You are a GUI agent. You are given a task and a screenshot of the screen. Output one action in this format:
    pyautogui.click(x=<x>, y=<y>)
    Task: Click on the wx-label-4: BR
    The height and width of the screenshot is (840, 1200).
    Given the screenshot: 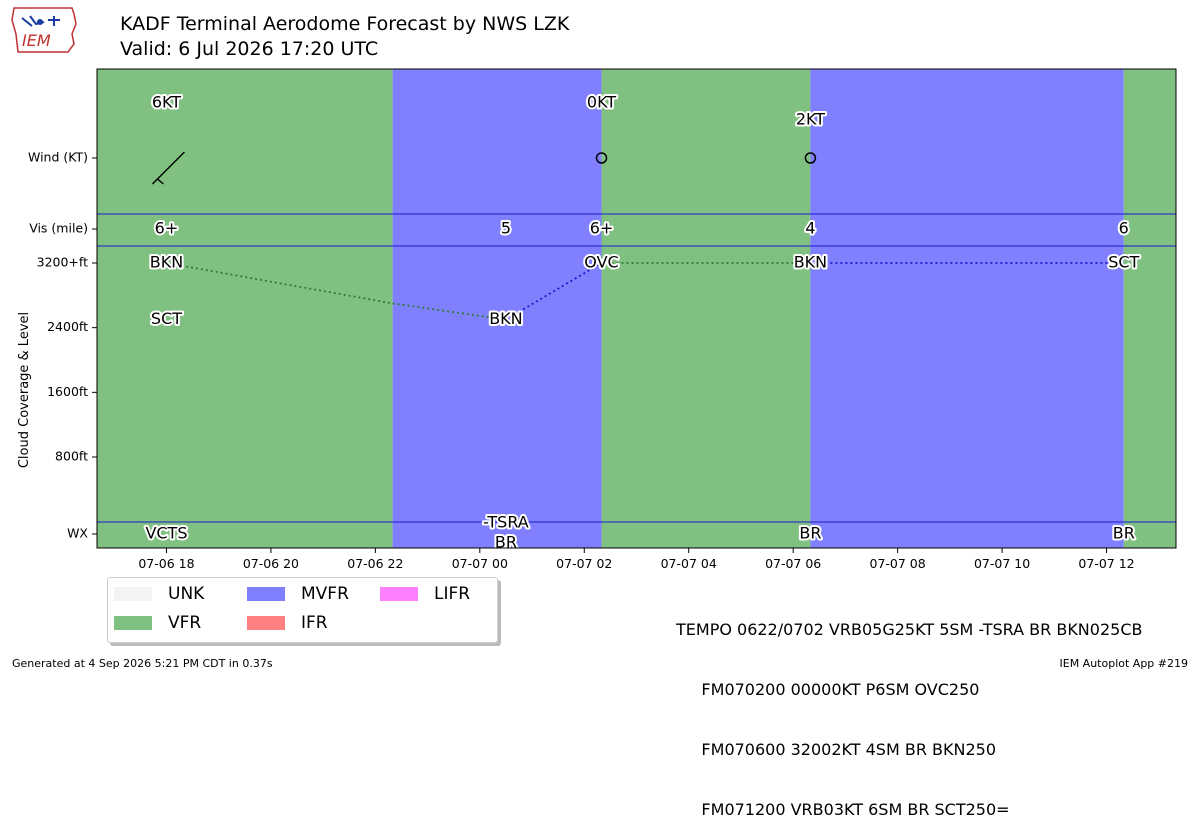 What is the action you would take?
    pyautogui.click(x=1124, y=533)
    